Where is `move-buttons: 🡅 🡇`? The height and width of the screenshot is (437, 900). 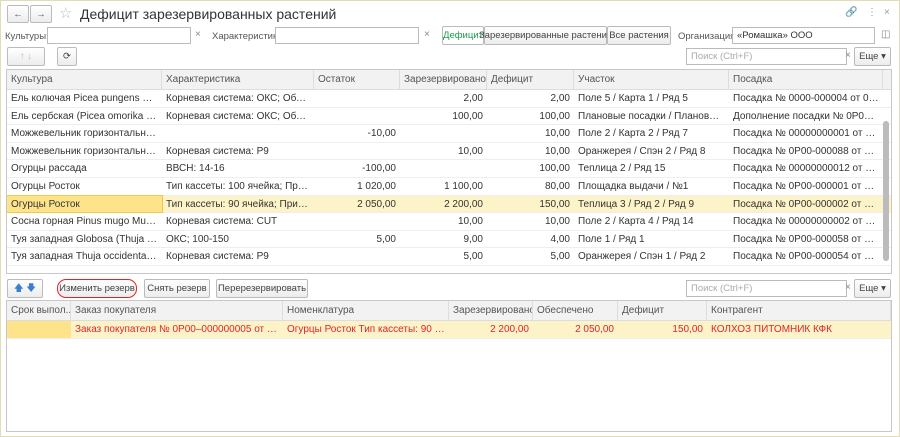
move-buttons: 🡅 🡇 is located at coordinates (25, 288).